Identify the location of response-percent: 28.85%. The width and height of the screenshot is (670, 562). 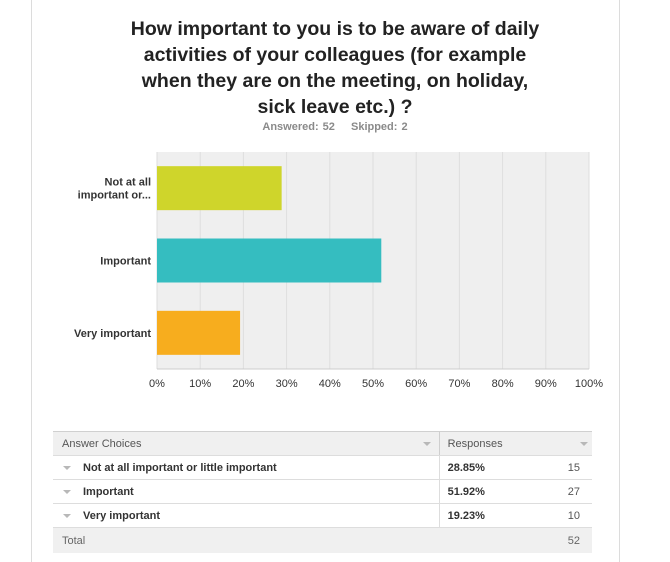
(492, 467).